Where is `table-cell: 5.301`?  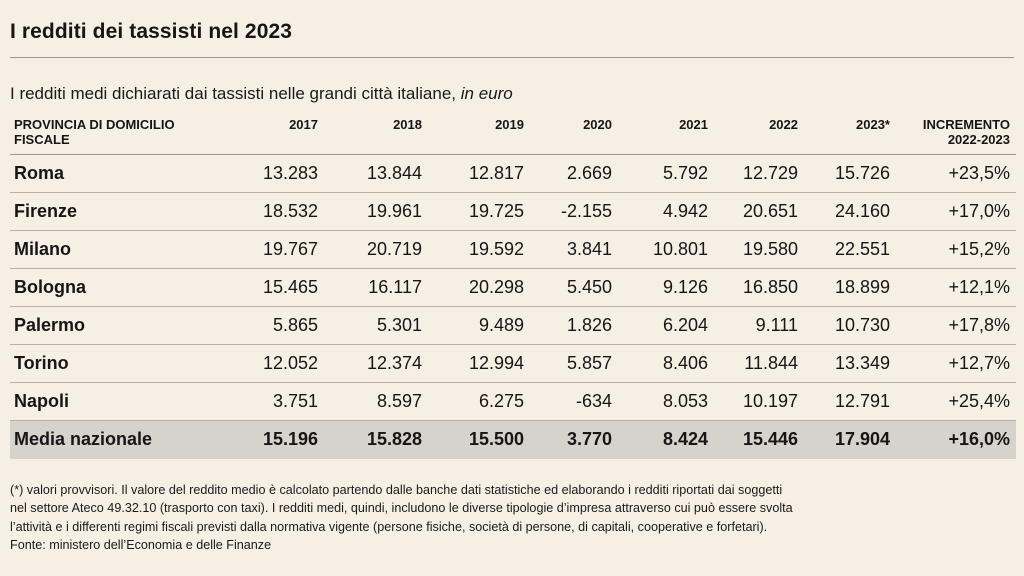 table-cell: 5.301 is located at coordinates (376, 325).